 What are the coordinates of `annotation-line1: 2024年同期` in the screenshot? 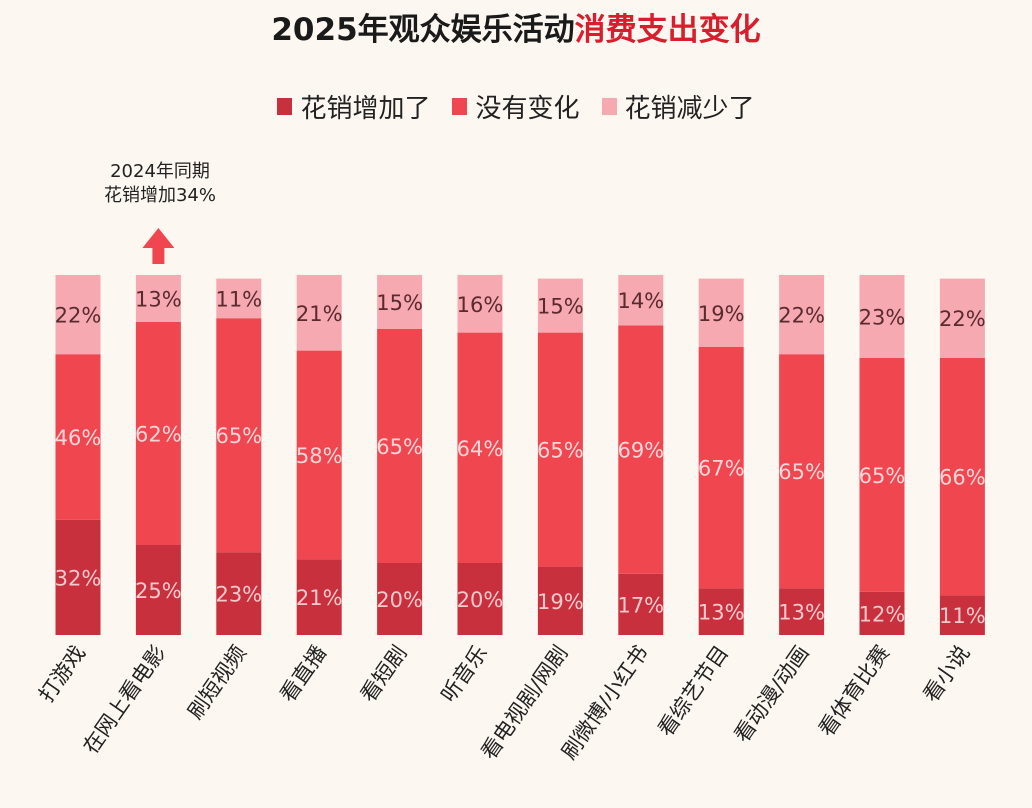 It's located at (160, 171).